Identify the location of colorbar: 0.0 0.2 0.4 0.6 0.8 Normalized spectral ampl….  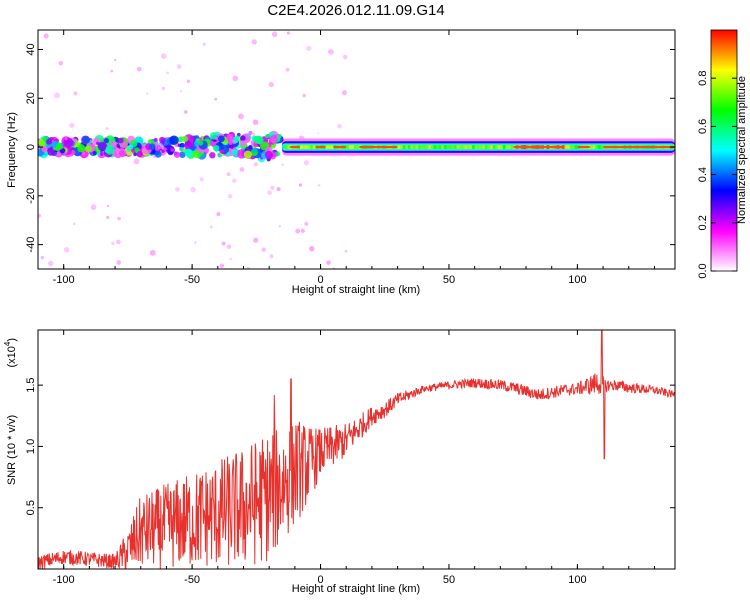
(722, 154).